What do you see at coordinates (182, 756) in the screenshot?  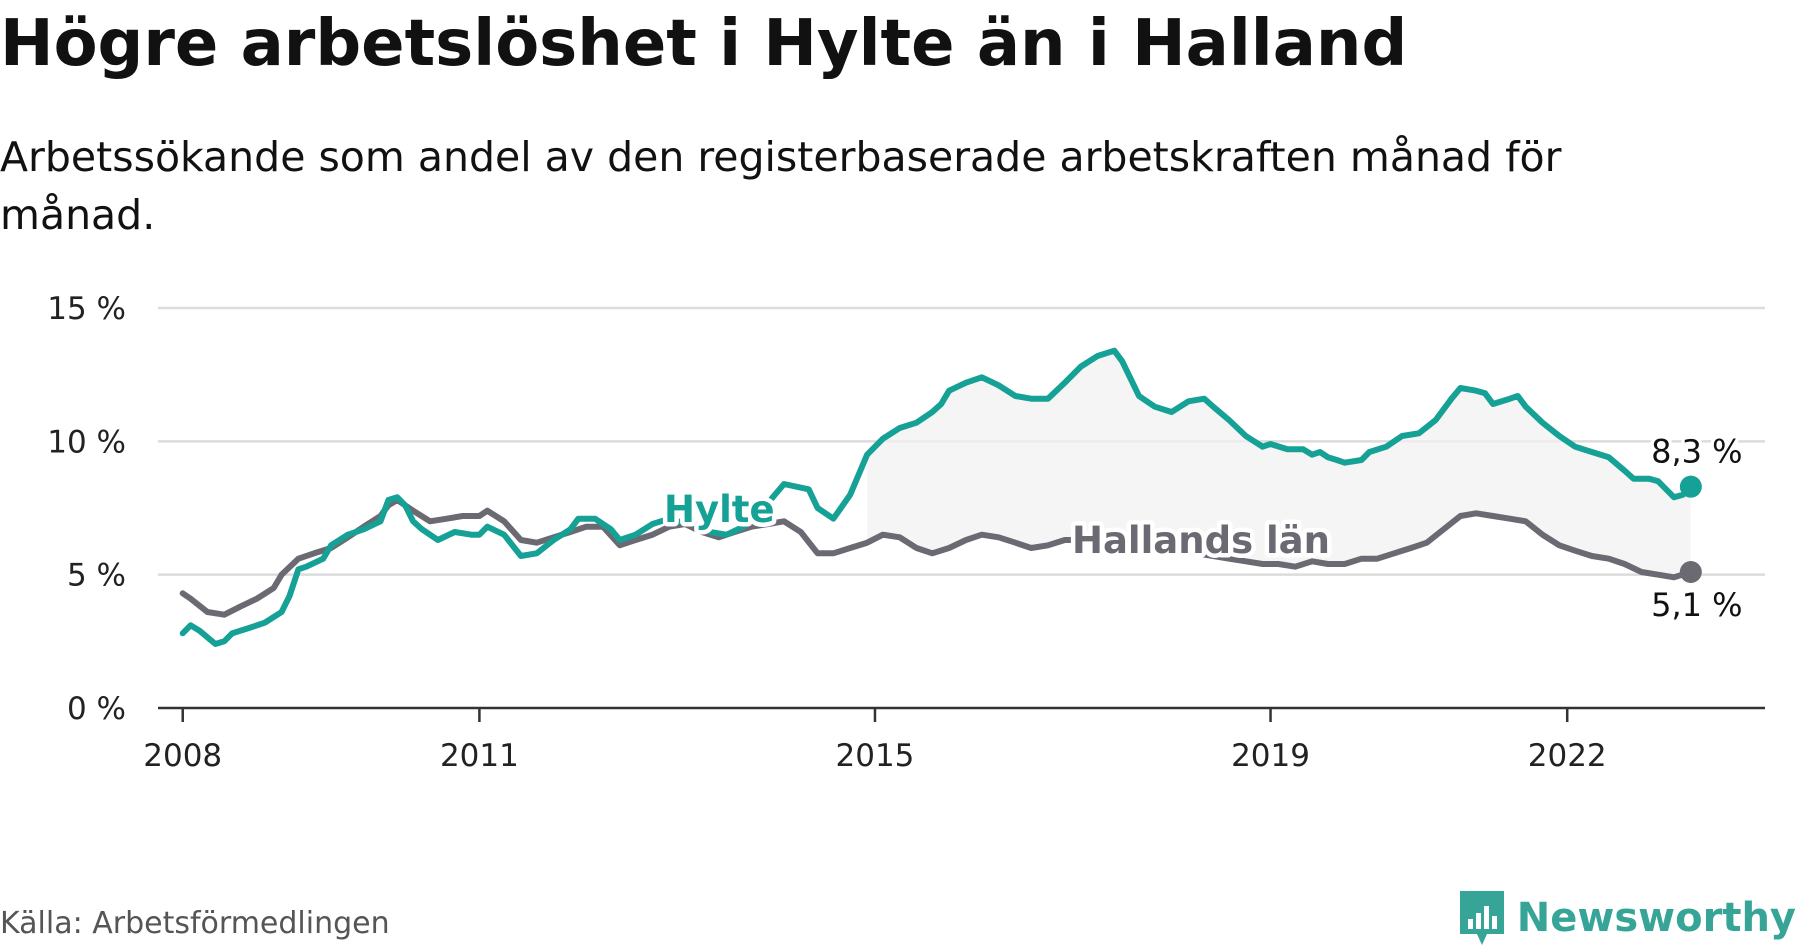 I see `x-tick-label: 2008` at bounding box center [182, 756].